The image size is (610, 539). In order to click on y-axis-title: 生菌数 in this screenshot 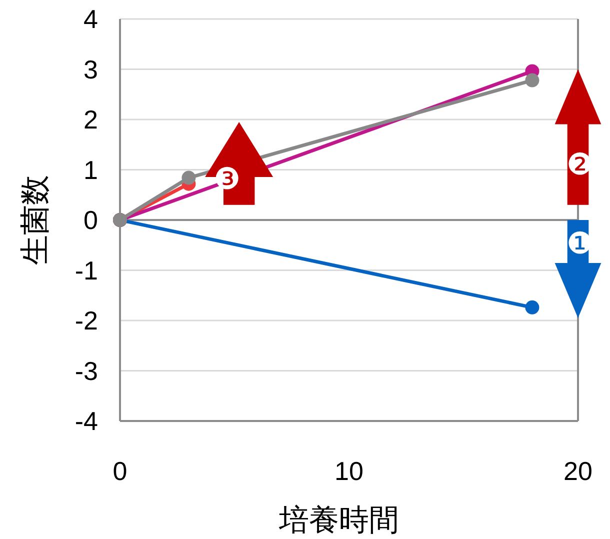, I will do `click(35, 220)`.